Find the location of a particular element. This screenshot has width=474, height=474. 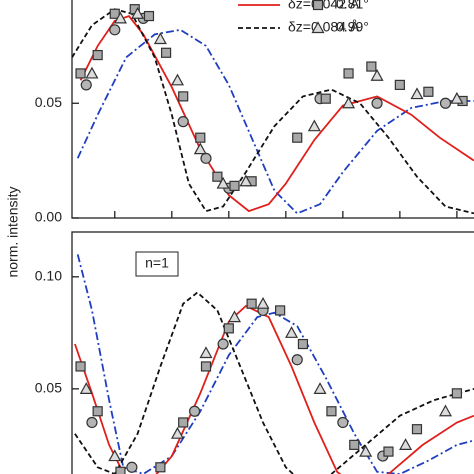

legend-label: δz=0.084 Å is located at coordinates (324, 27).